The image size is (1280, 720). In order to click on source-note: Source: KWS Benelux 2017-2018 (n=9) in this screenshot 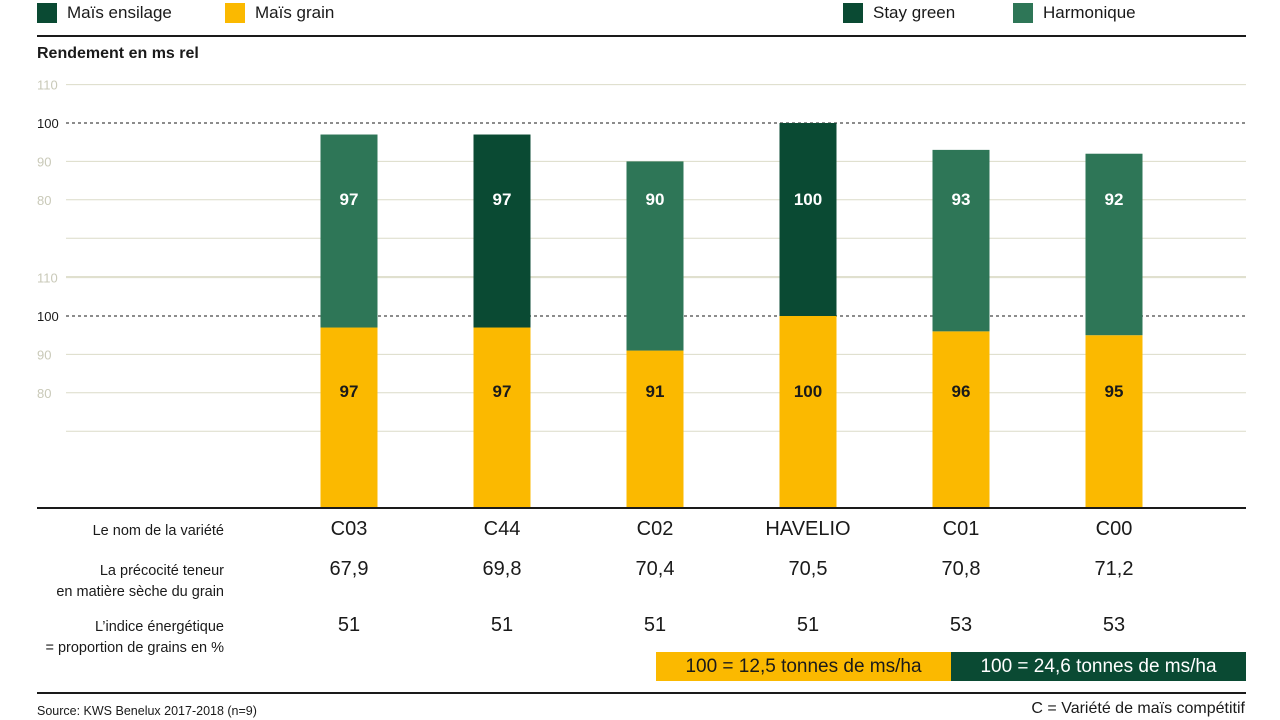, I will do `click(147, 711)`.